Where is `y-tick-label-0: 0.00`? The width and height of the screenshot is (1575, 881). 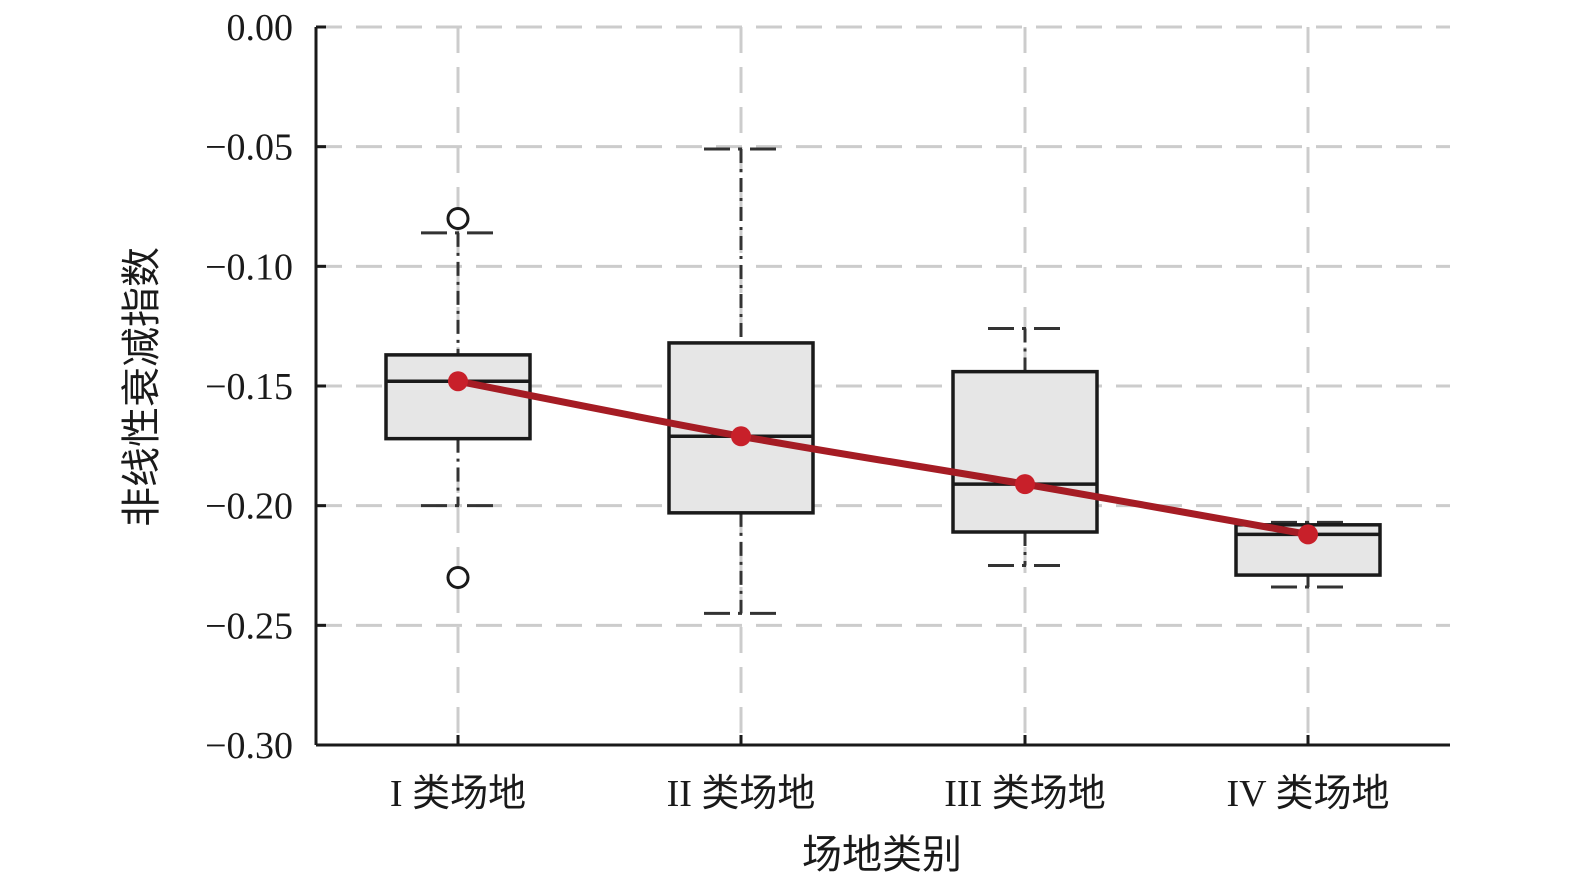 y-tick-label-0: 0.00 is located at coordinates (260, 28).